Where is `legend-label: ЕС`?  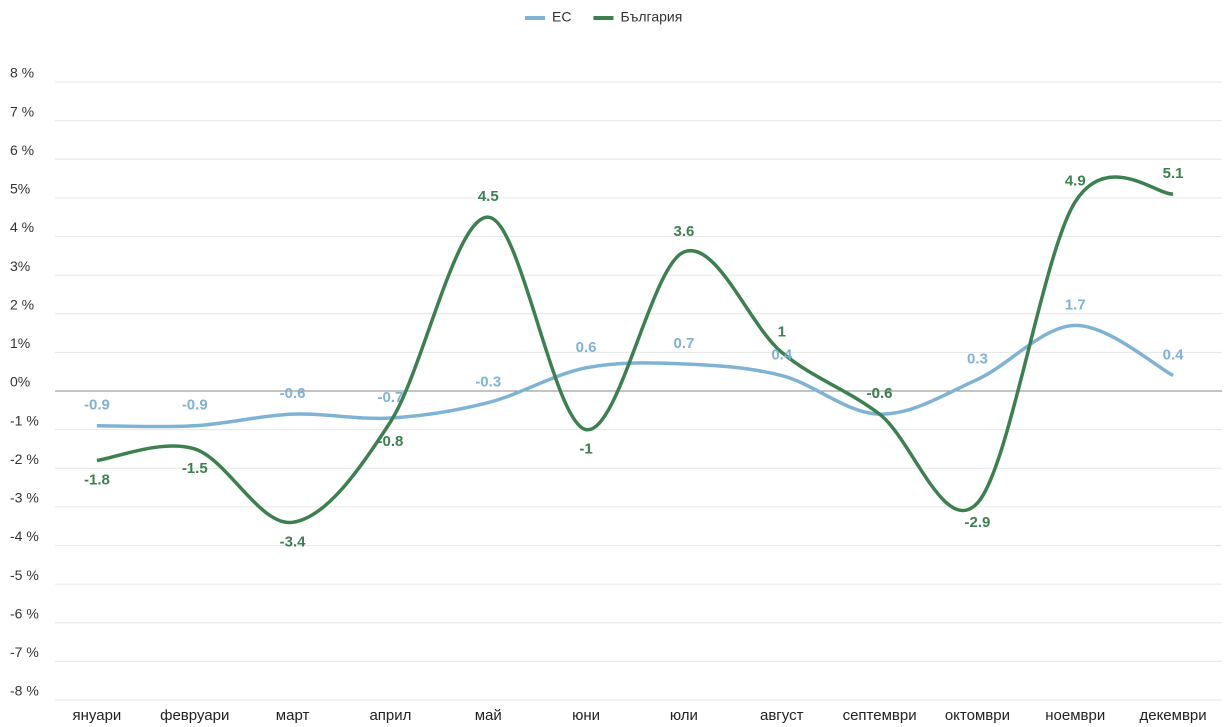
legend-label: ЕС is located at coordinates (561, 17).